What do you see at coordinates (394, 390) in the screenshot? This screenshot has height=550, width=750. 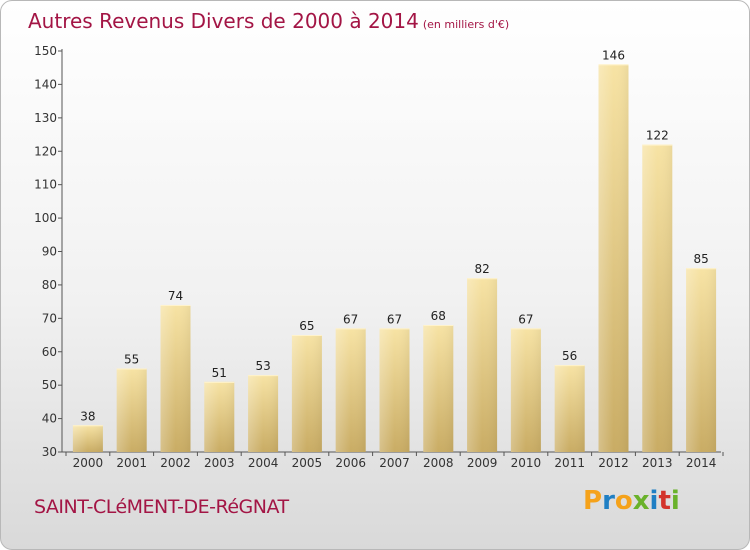 I see `bar-shading-2007` at bounding box center [394, 390].